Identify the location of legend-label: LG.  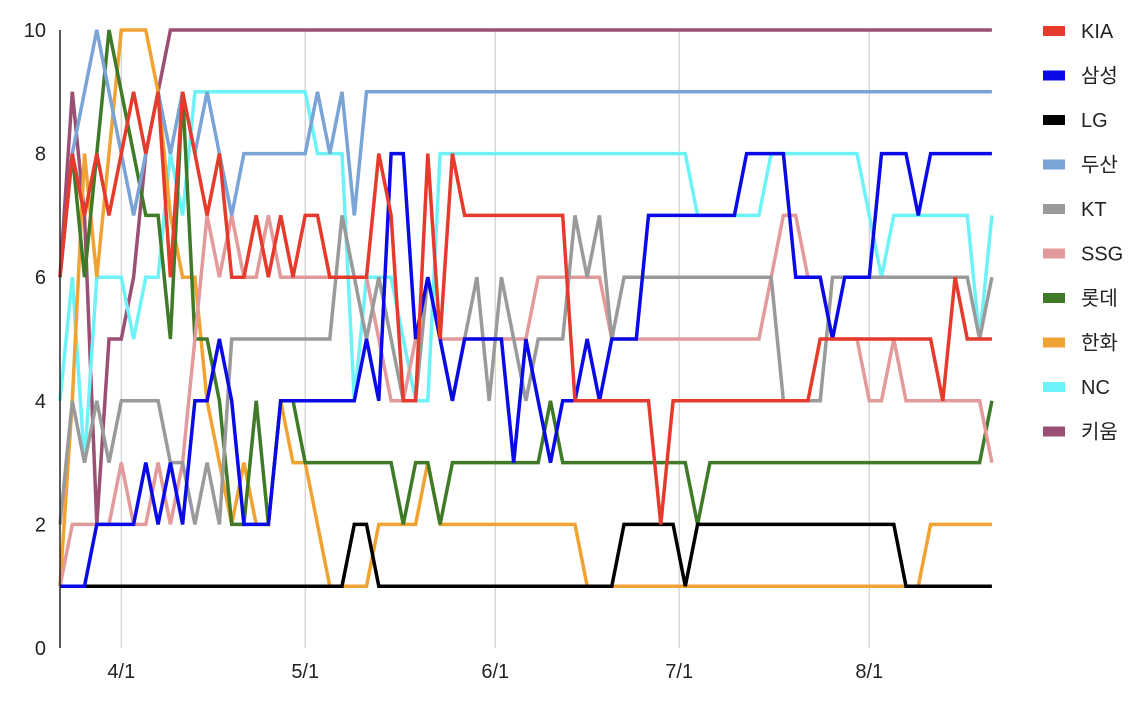
(1094, 121).